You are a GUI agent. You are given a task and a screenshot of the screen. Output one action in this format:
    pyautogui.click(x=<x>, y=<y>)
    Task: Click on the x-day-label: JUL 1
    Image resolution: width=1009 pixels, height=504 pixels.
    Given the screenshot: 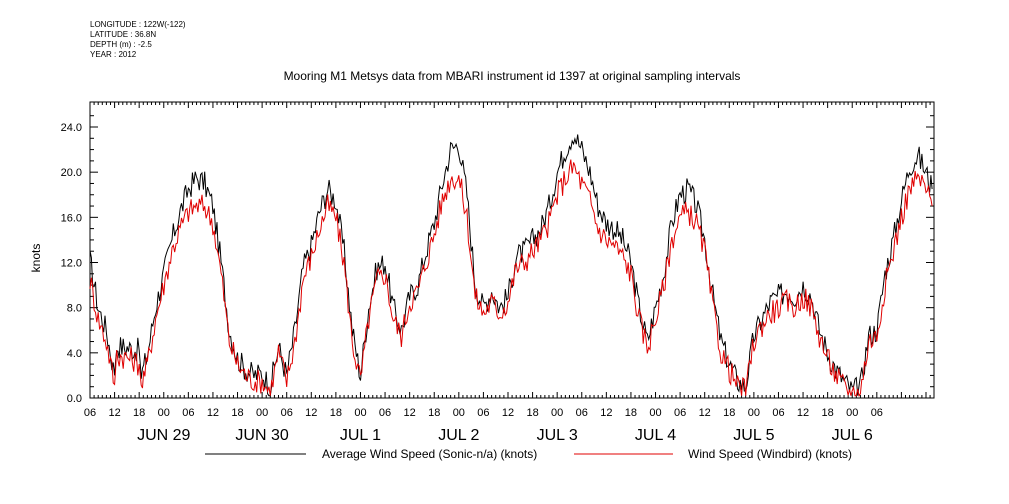 What is the action you would take?
    pyautogui.click(x=360, y=435)
    